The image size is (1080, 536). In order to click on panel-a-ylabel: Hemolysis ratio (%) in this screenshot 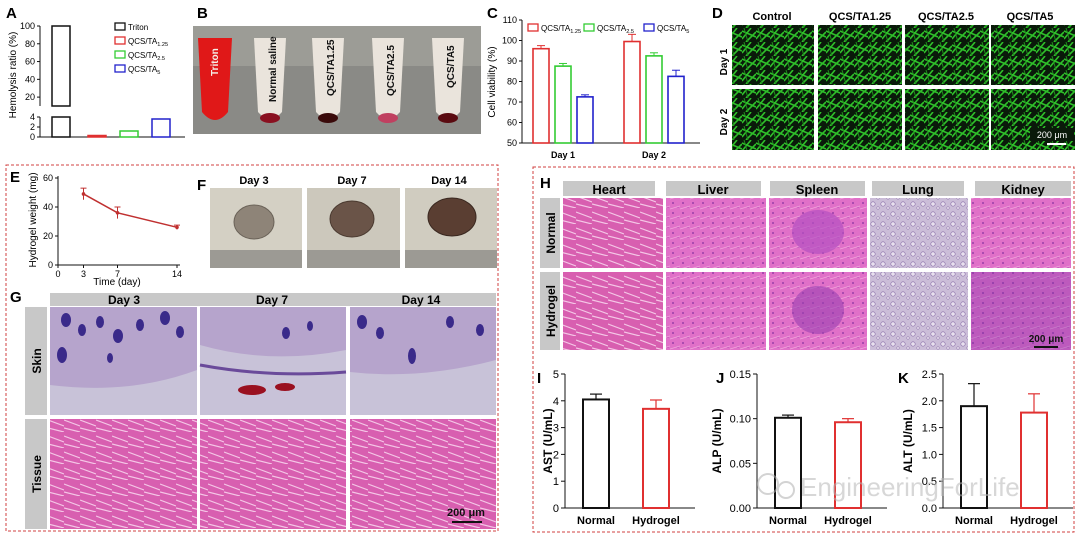, I will do `click(13, 75)`.